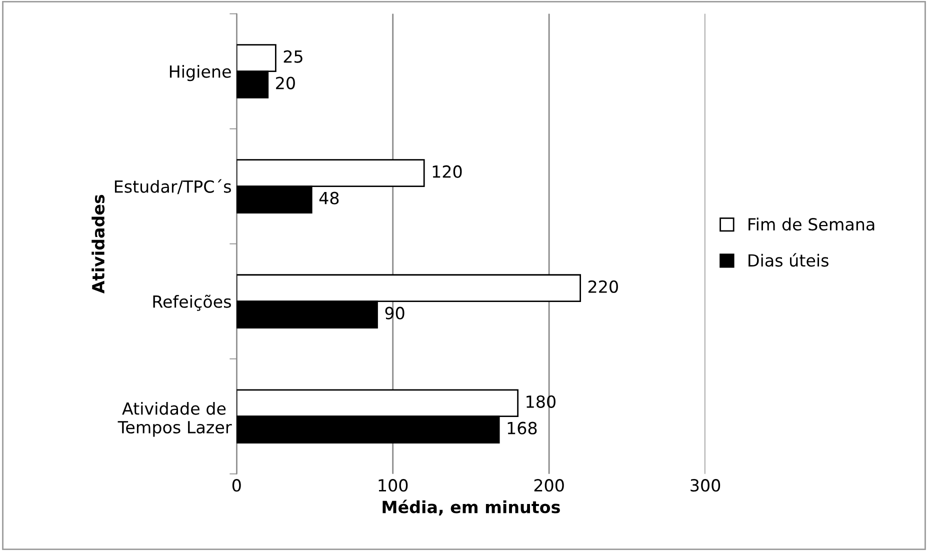 The height and width of the screenshot is (551, 928). I want to click on data-label: 168, so click(522, 428).